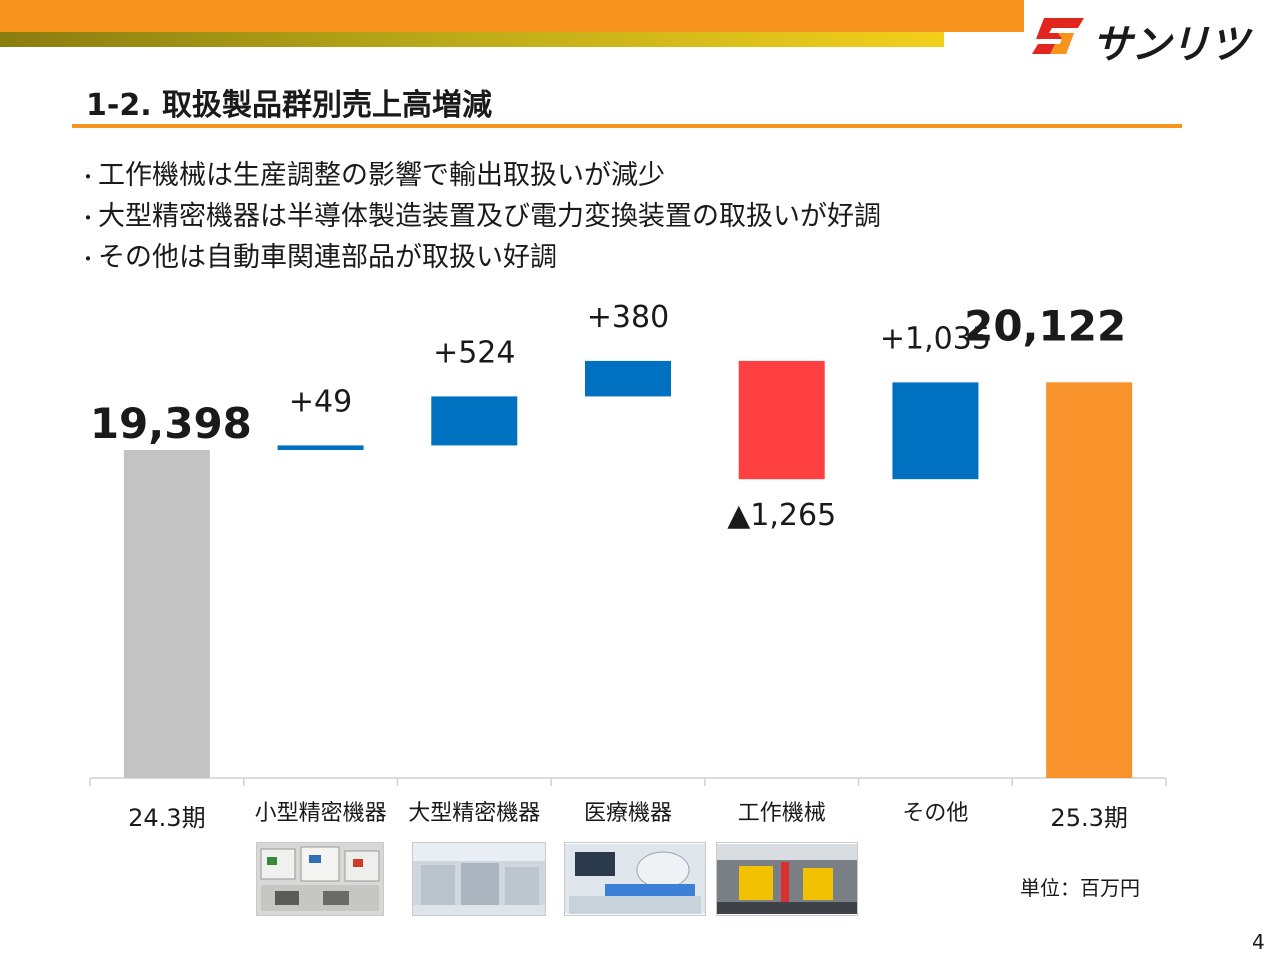  What do you see at coordinates (782, 813) in the screenshot?
I see `category-label: 工作機械` at bounding box center [782, 813].